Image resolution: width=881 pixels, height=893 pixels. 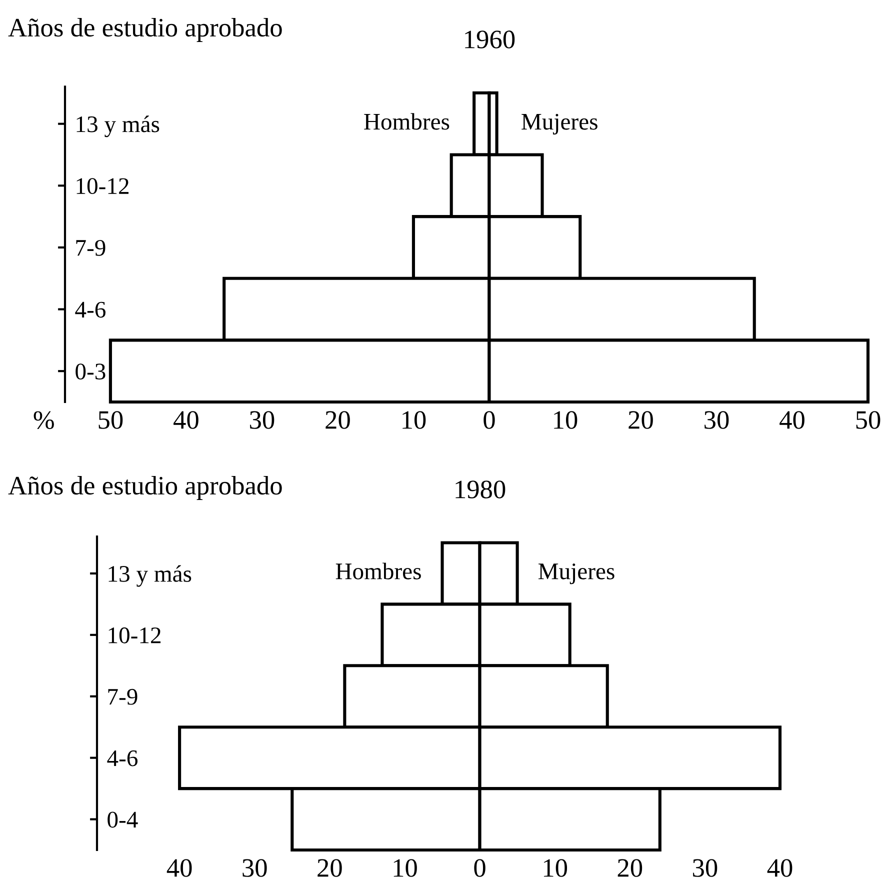 I want to click on x-axis-title: %, so click(x=44, y=420).